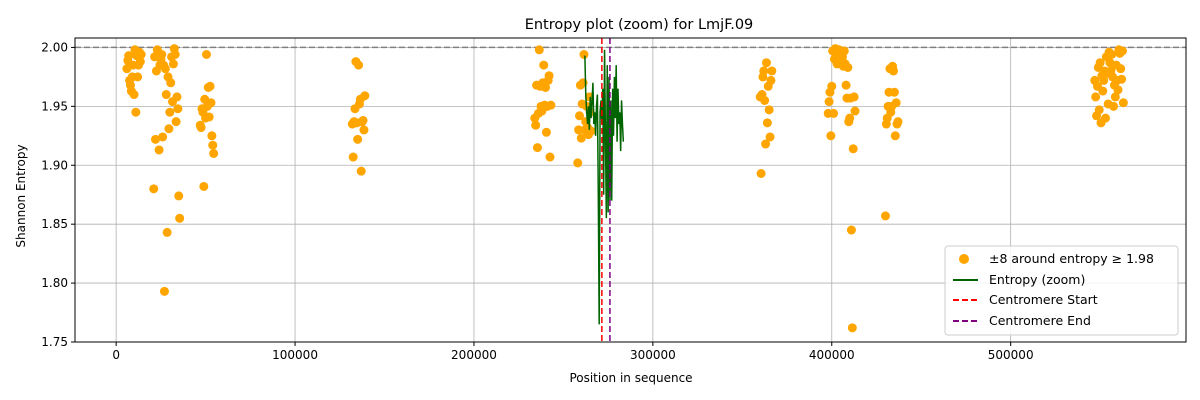  I want to click on y-tick-label: 1.90, so click(54, 165).